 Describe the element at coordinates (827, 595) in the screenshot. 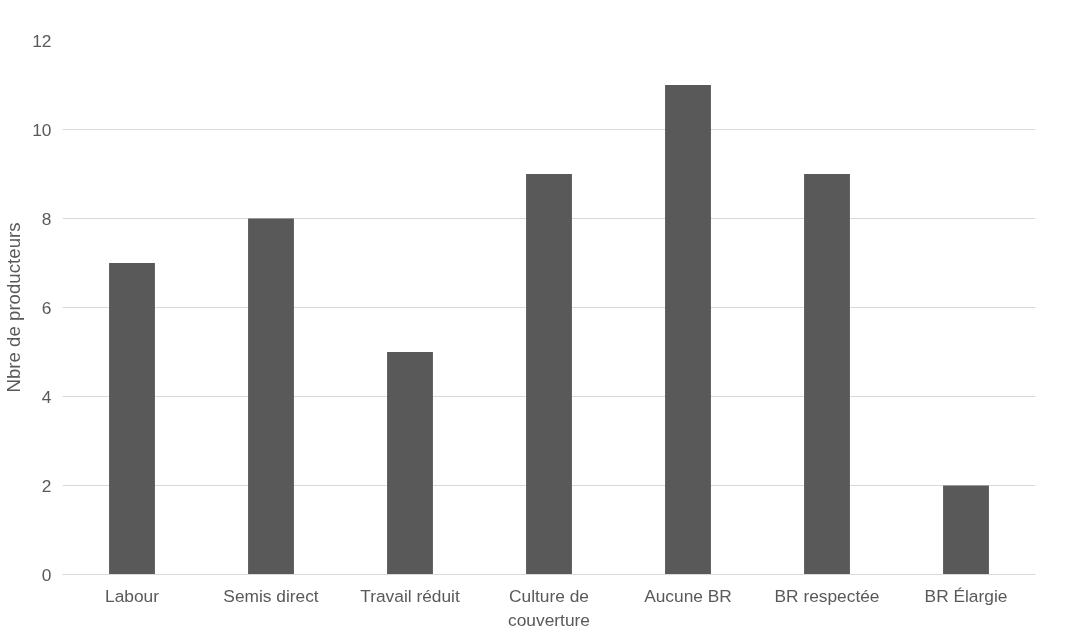

I see `x-tick-label: BR respectée` at that location.